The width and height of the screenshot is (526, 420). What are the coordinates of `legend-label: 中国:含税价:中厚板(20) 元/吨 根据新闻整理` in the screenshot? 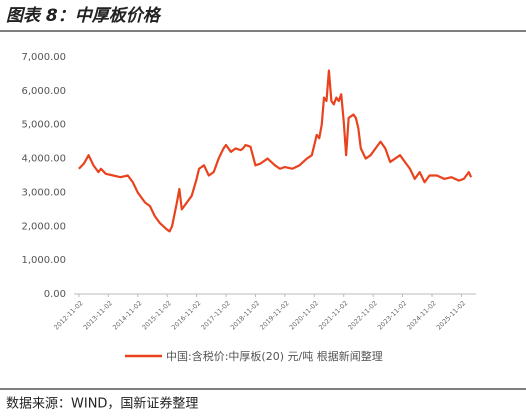 It's located at (274, 356).